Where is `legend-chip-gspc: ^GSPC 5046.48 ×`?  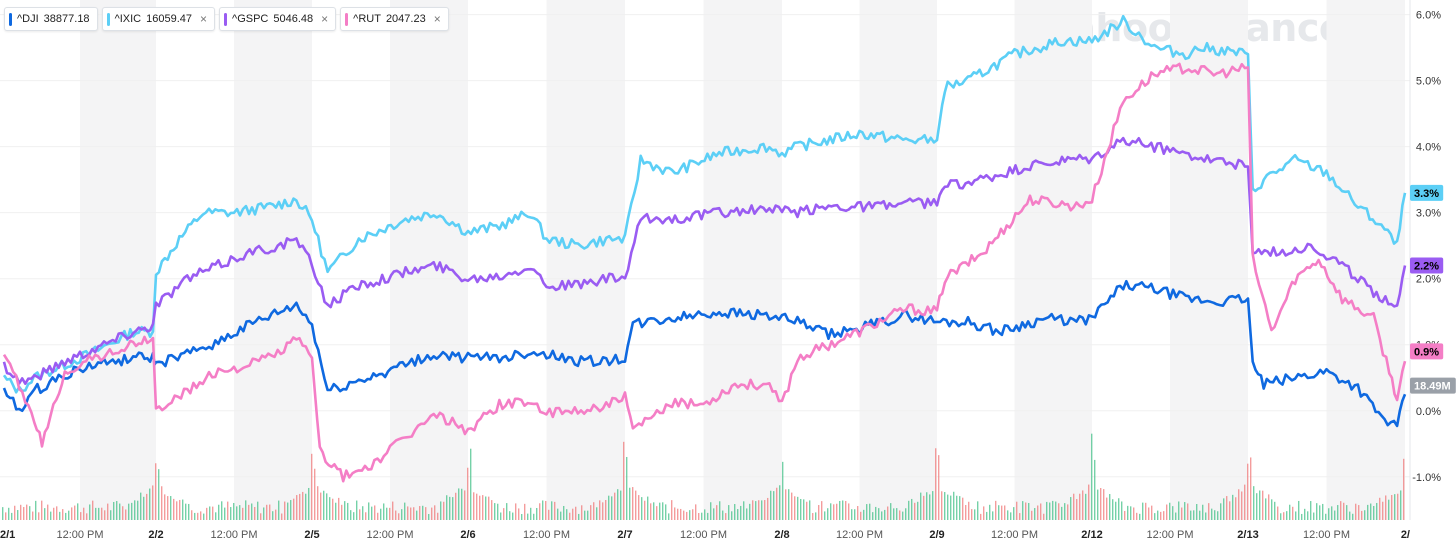 legend-chip-gspc: ^GSPC 5046.48 × is located at coordinates (278, 19).